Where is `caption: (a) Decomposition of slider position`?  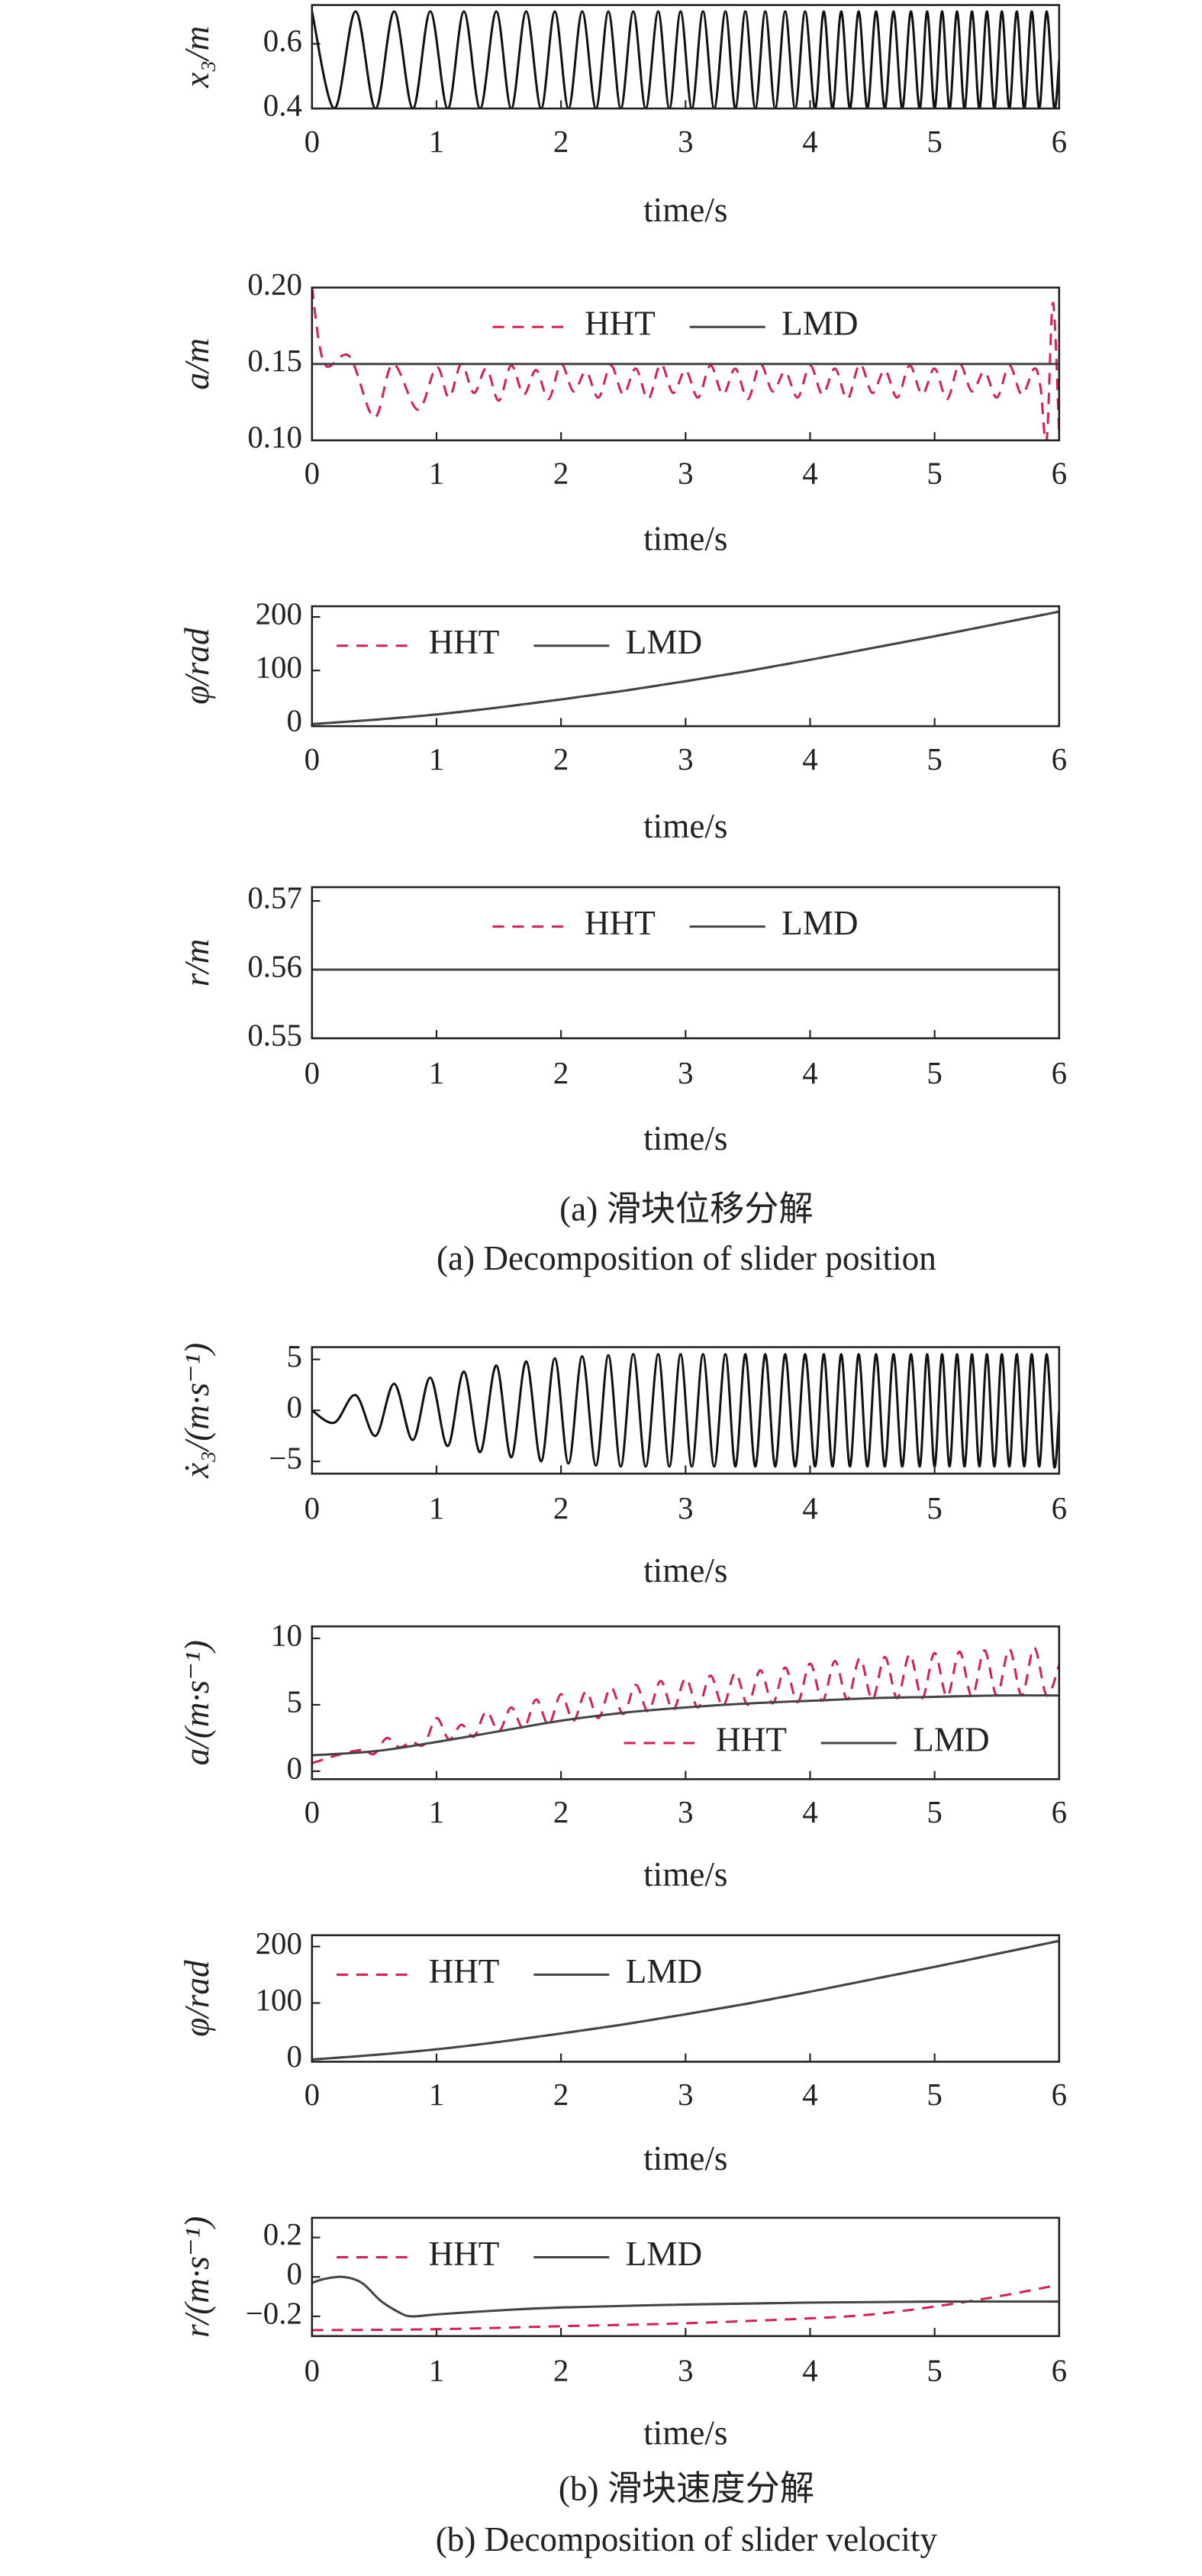
caption: (a) Decomposition of slider position is located at coordinates (686, 1258).